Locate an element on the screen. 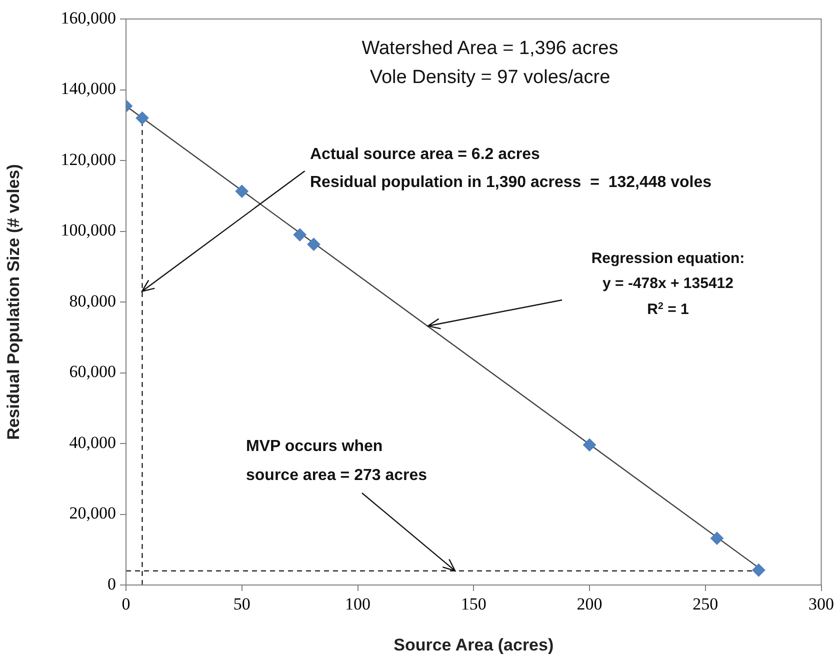  y-tick-label: 0 is located at coordinates (112, 584).